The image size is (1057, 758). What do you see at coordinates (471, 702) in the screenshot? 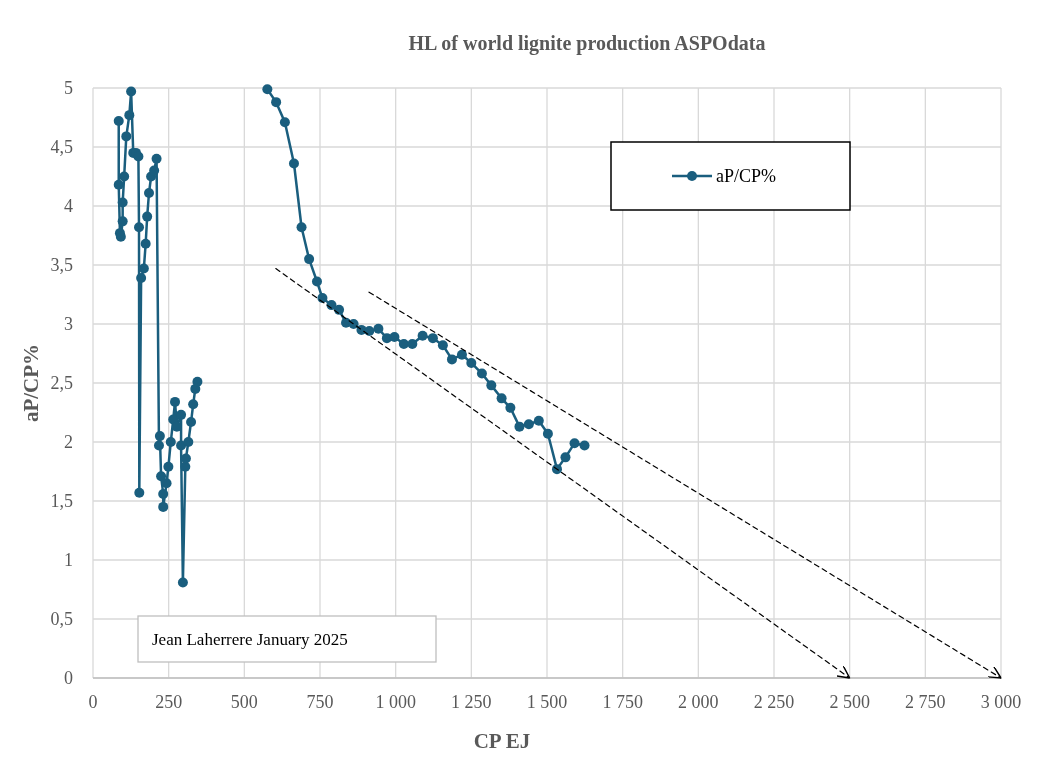
I see `x-tick-label: 1 250` at bounding box center [471, 702].